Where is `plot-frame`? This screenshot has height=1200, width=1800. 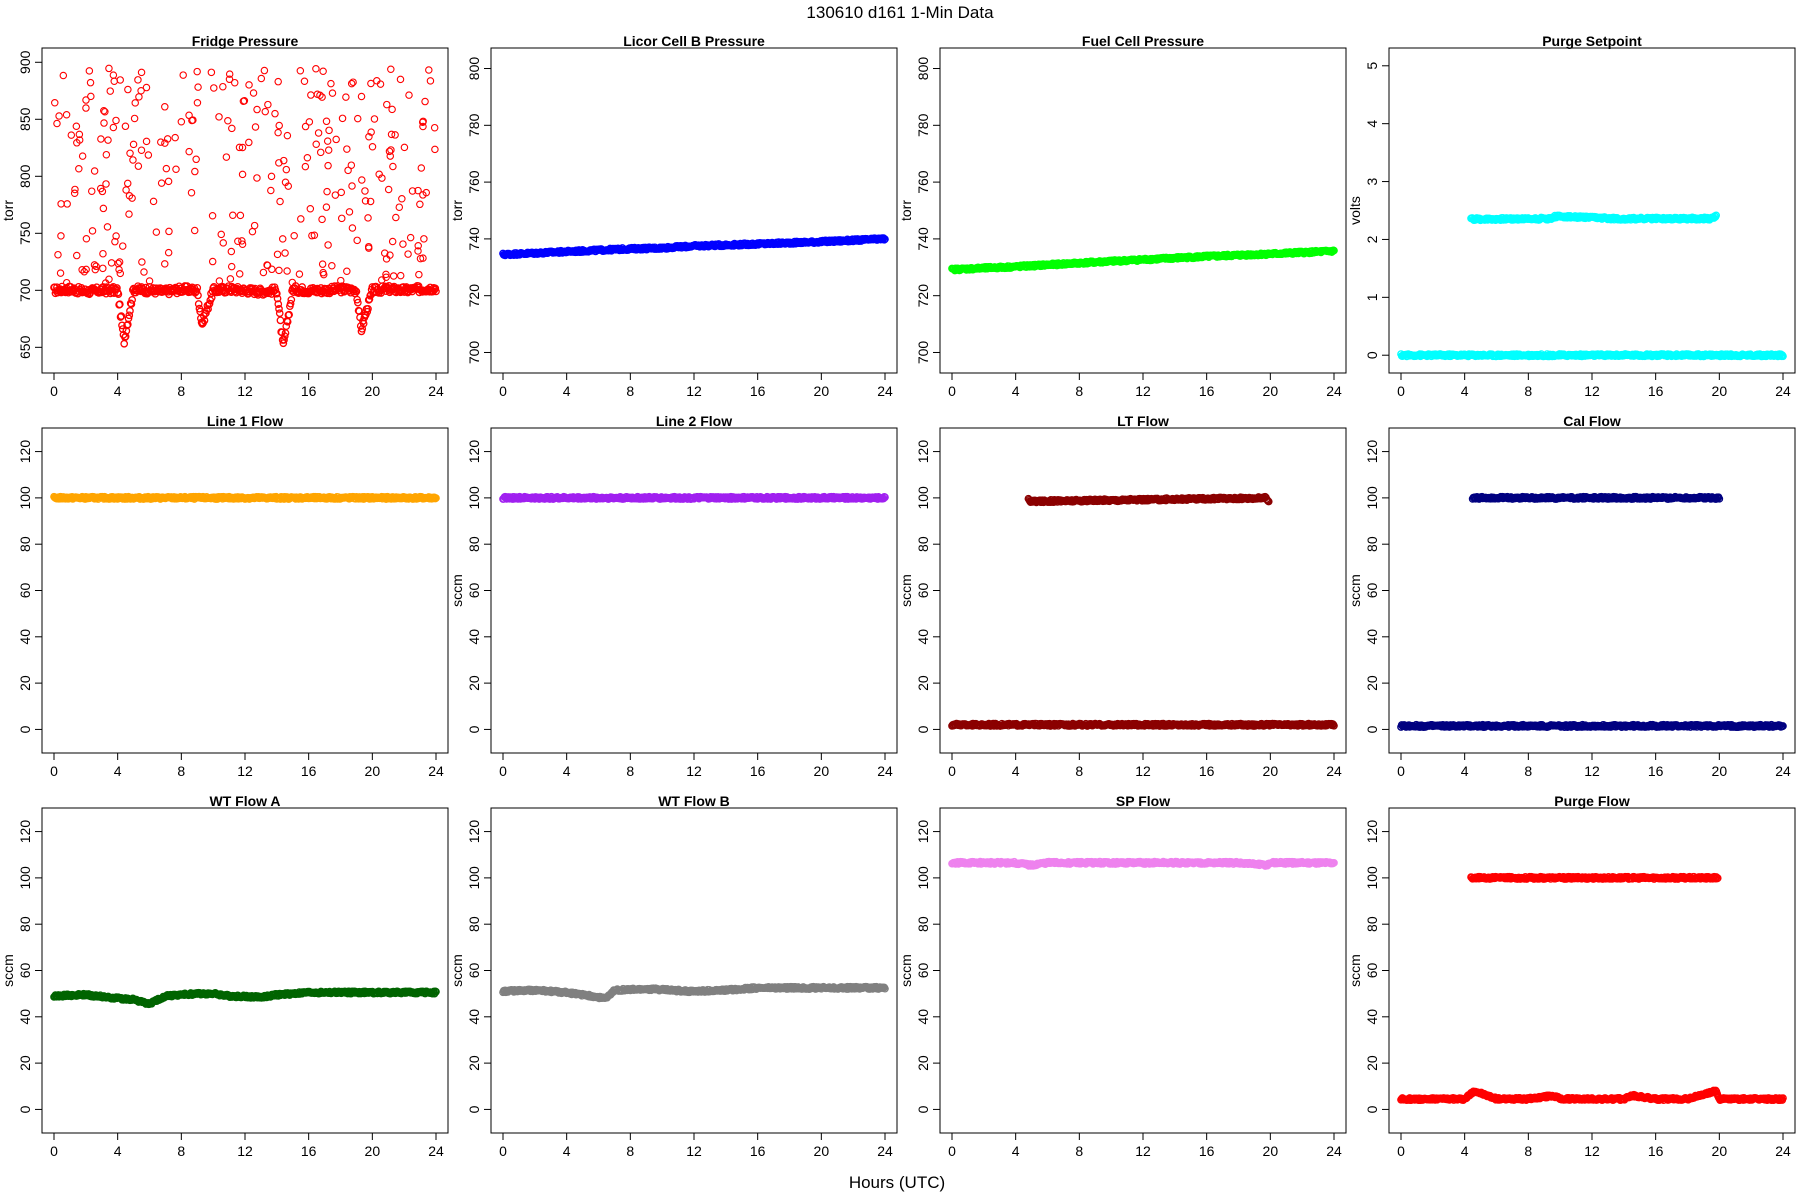 plot-frame is located at coordinates (694, 590).